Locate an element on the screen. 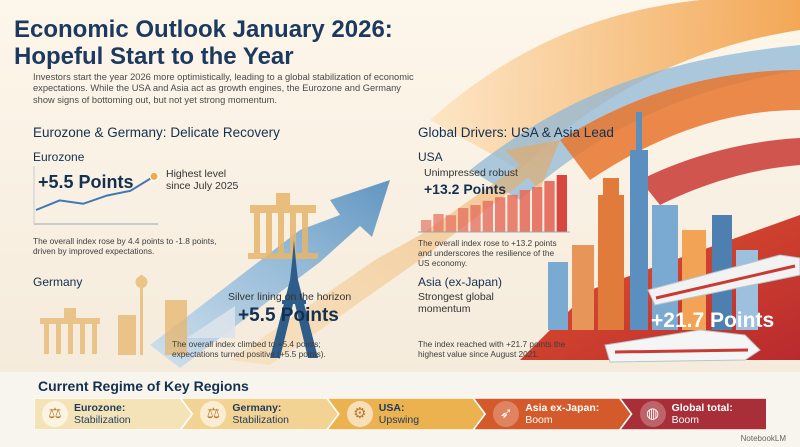 The image size is (800, 447). credit-label: NotebookLM is located at coordinates (763, 438).